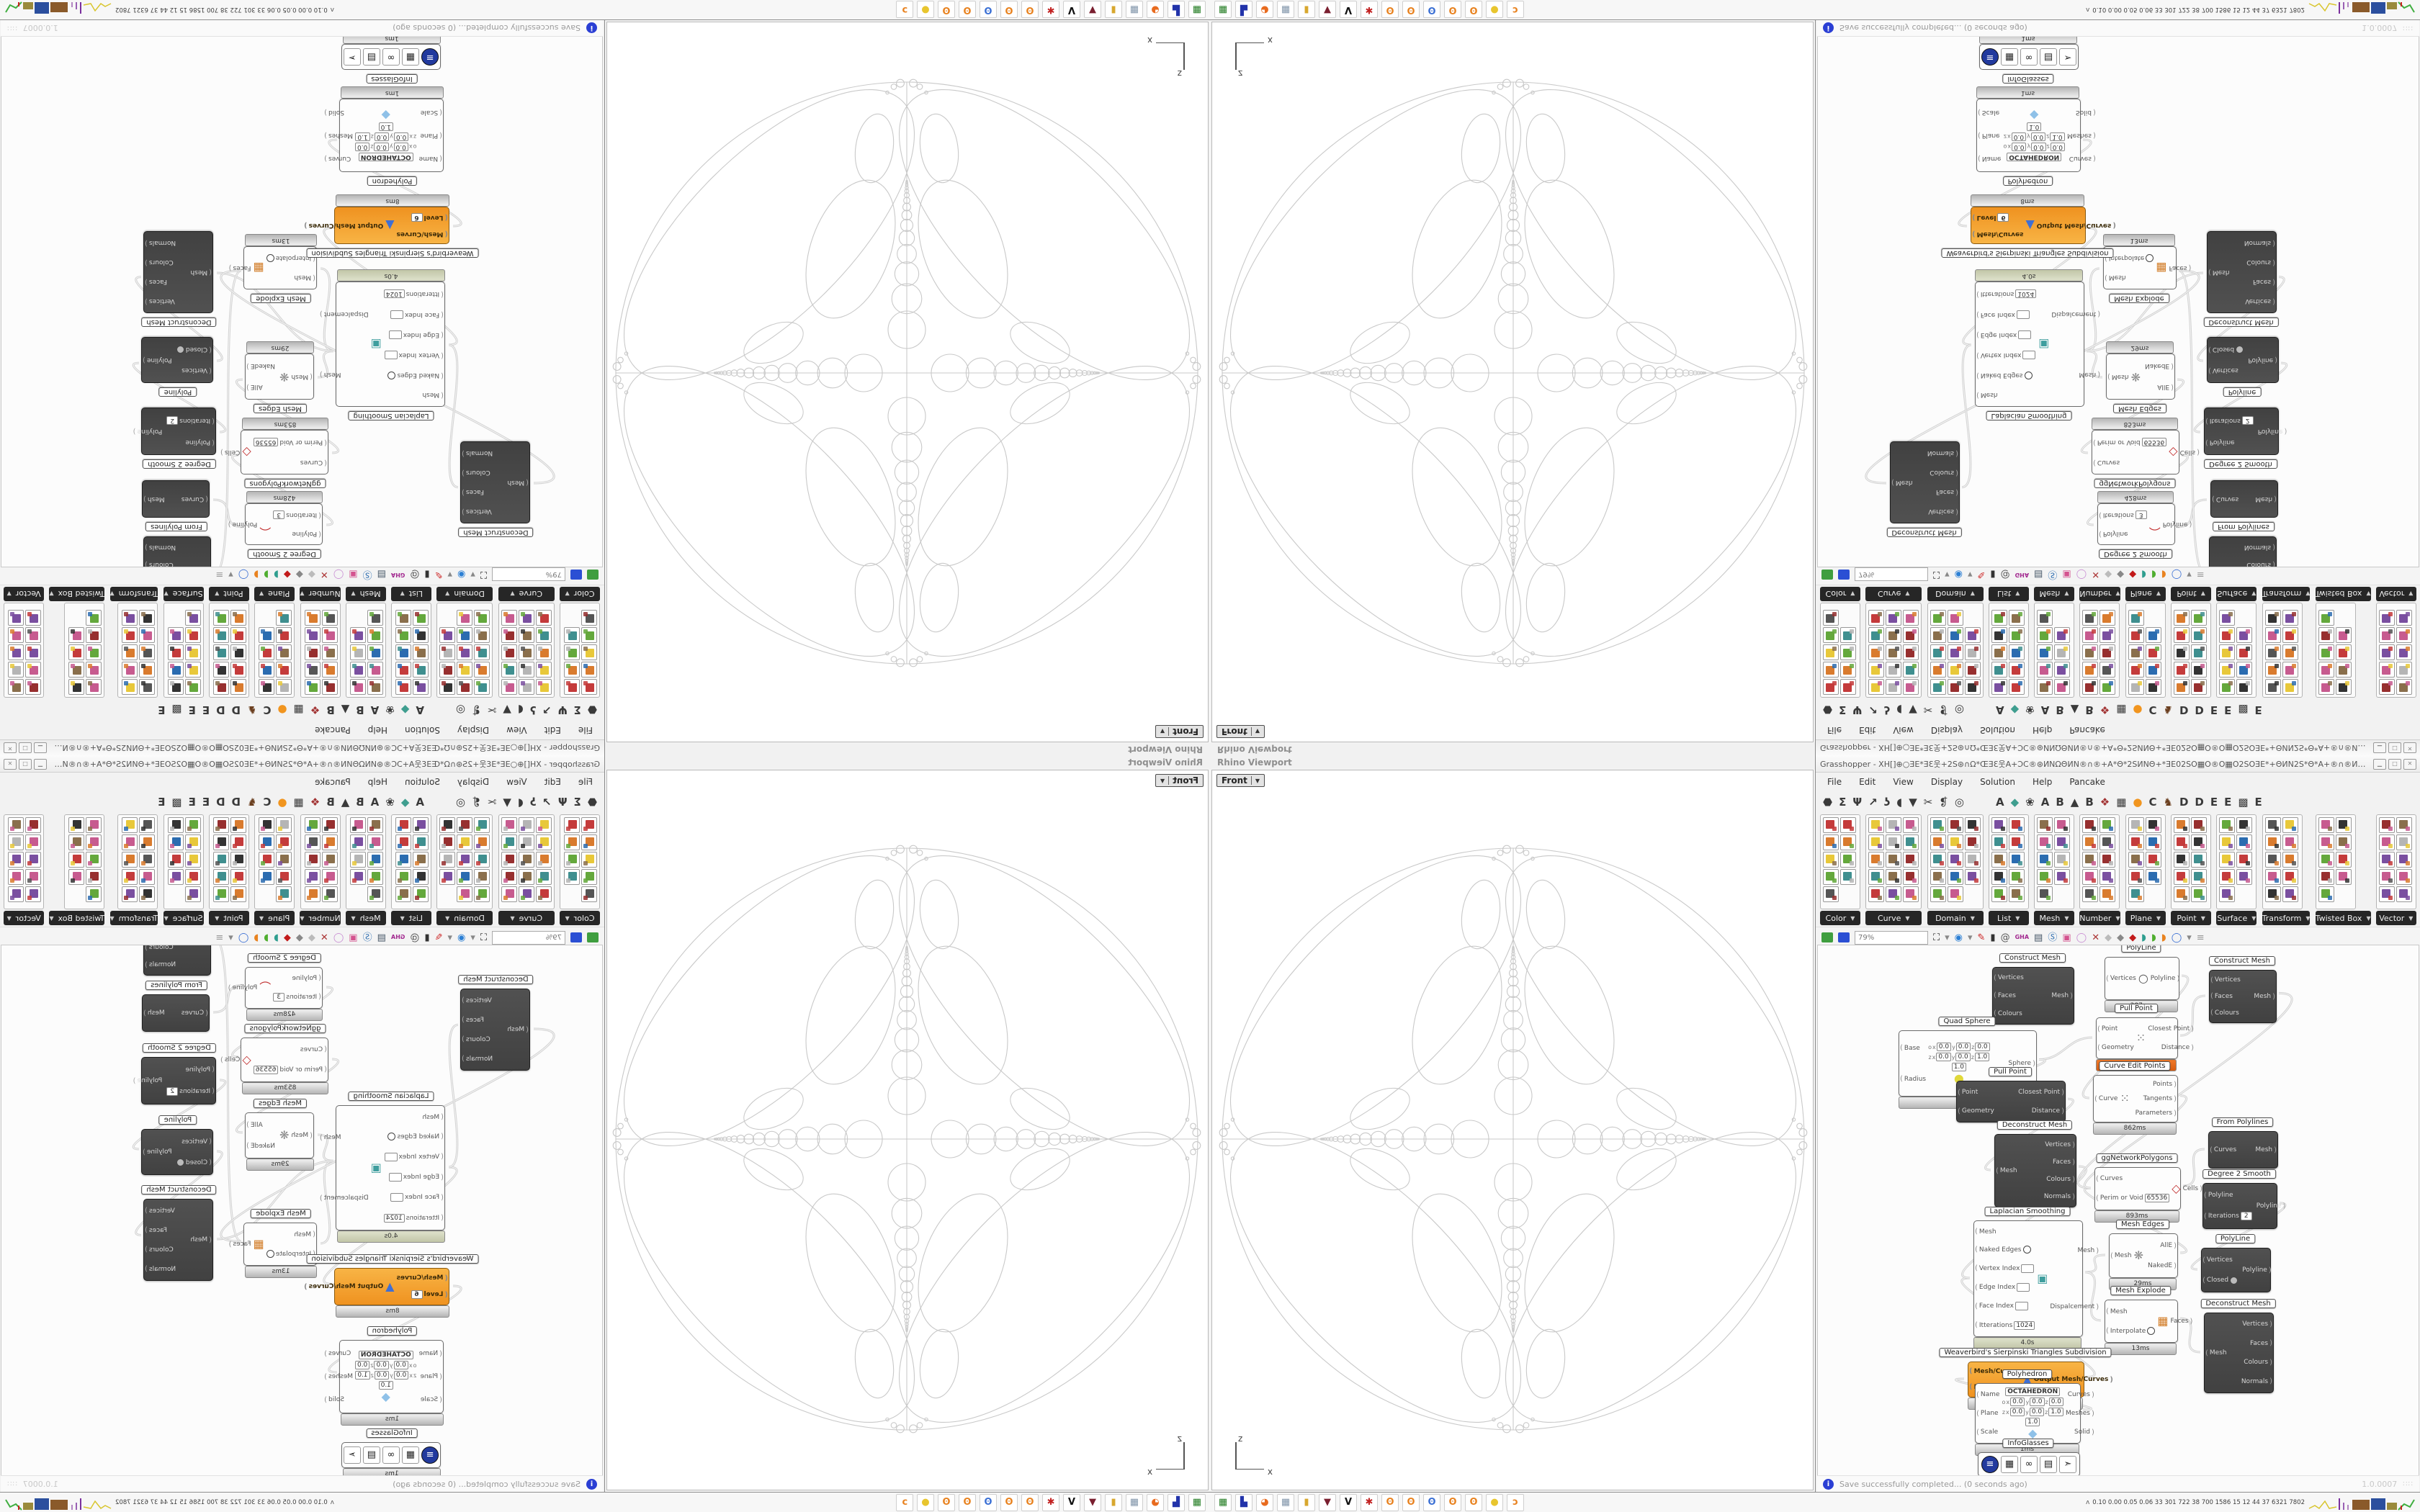 This screenshot has width=2420, height=1512. Describe the element at coordinates (177, 1152) in the screenshot. I see `node-body: (Vertices(Closed Polyline)` at that location.